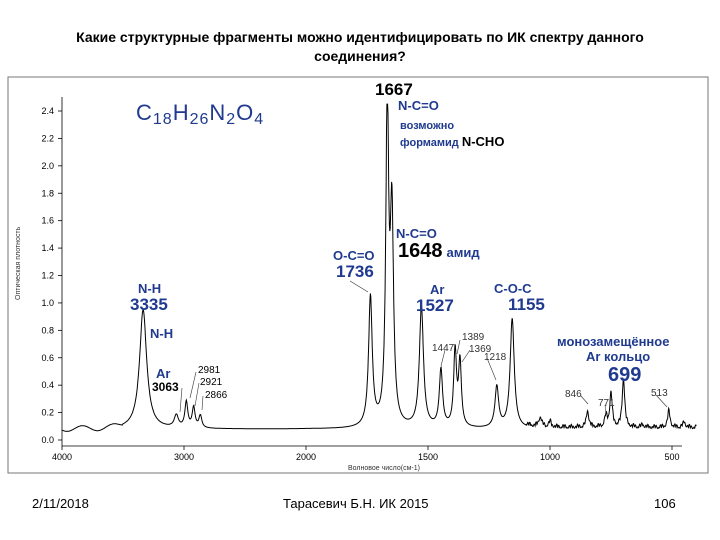 Image resolution: width=720 pixels, height=540 pixels. I want to click on peak-3335-label: 3335, so click(149, 304).